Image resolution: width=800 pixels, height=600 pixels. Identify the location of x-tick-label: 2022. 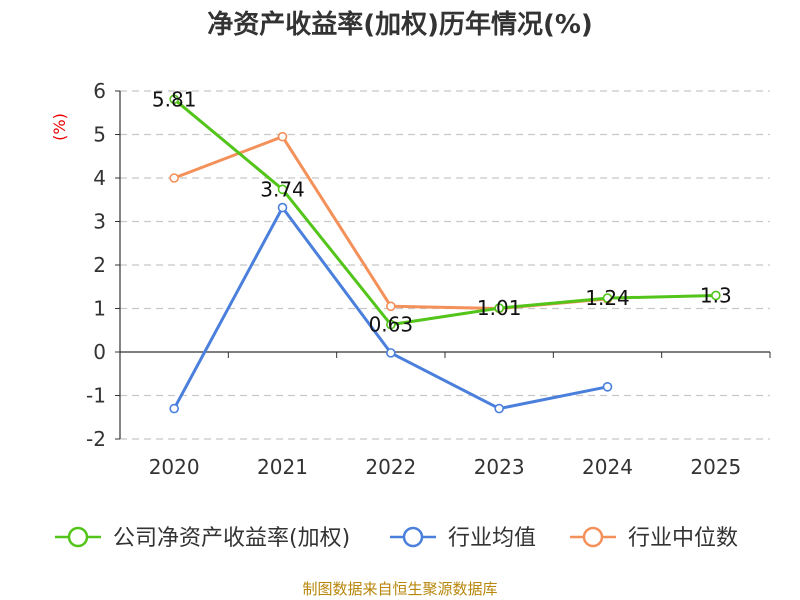
(390, 467).